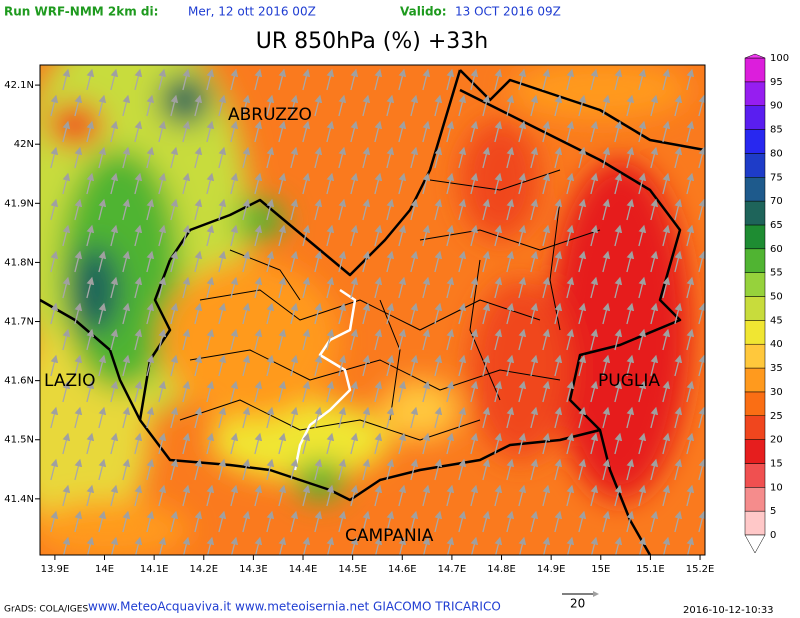 Image resolution: width=800 pixels, height=618 pixels. Describe the element at coordinates (776, 320) in the screenshot. I see `colorbar-label: 45` at that location.